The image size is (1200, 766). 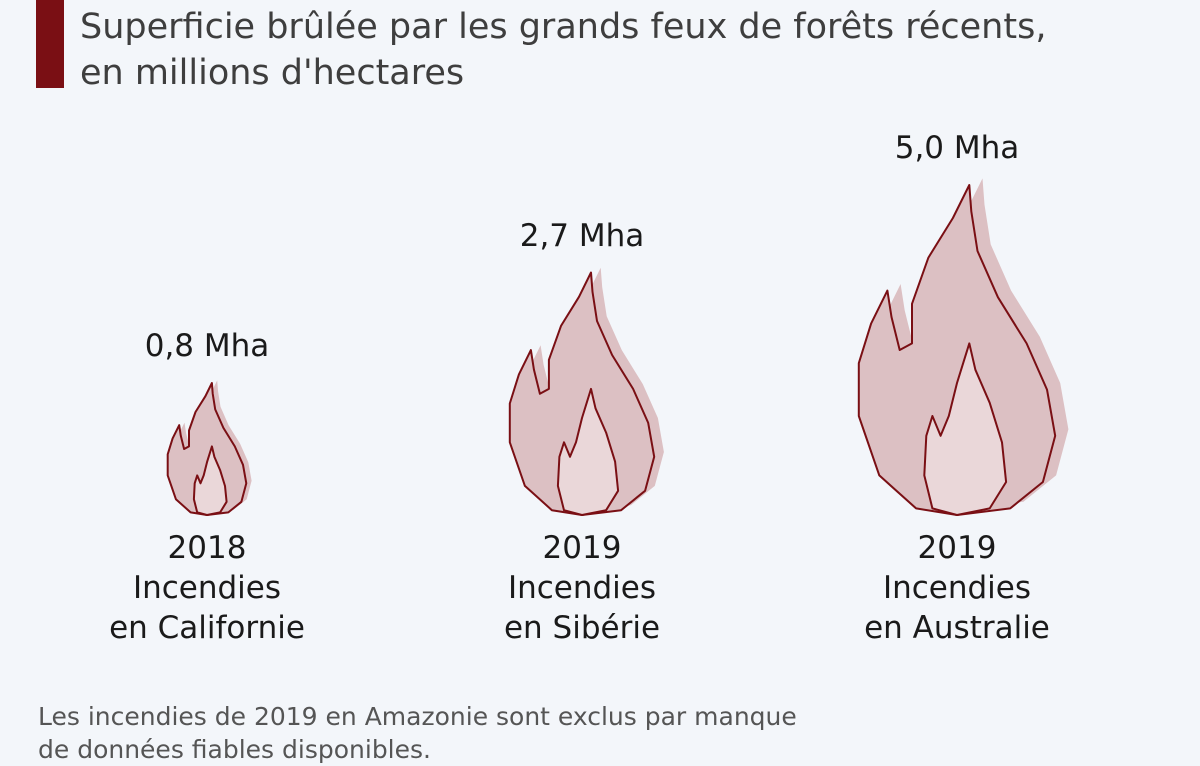 I want to click on category-label-3: 2019 Incendies en Australie, so click(x=957, y=588).